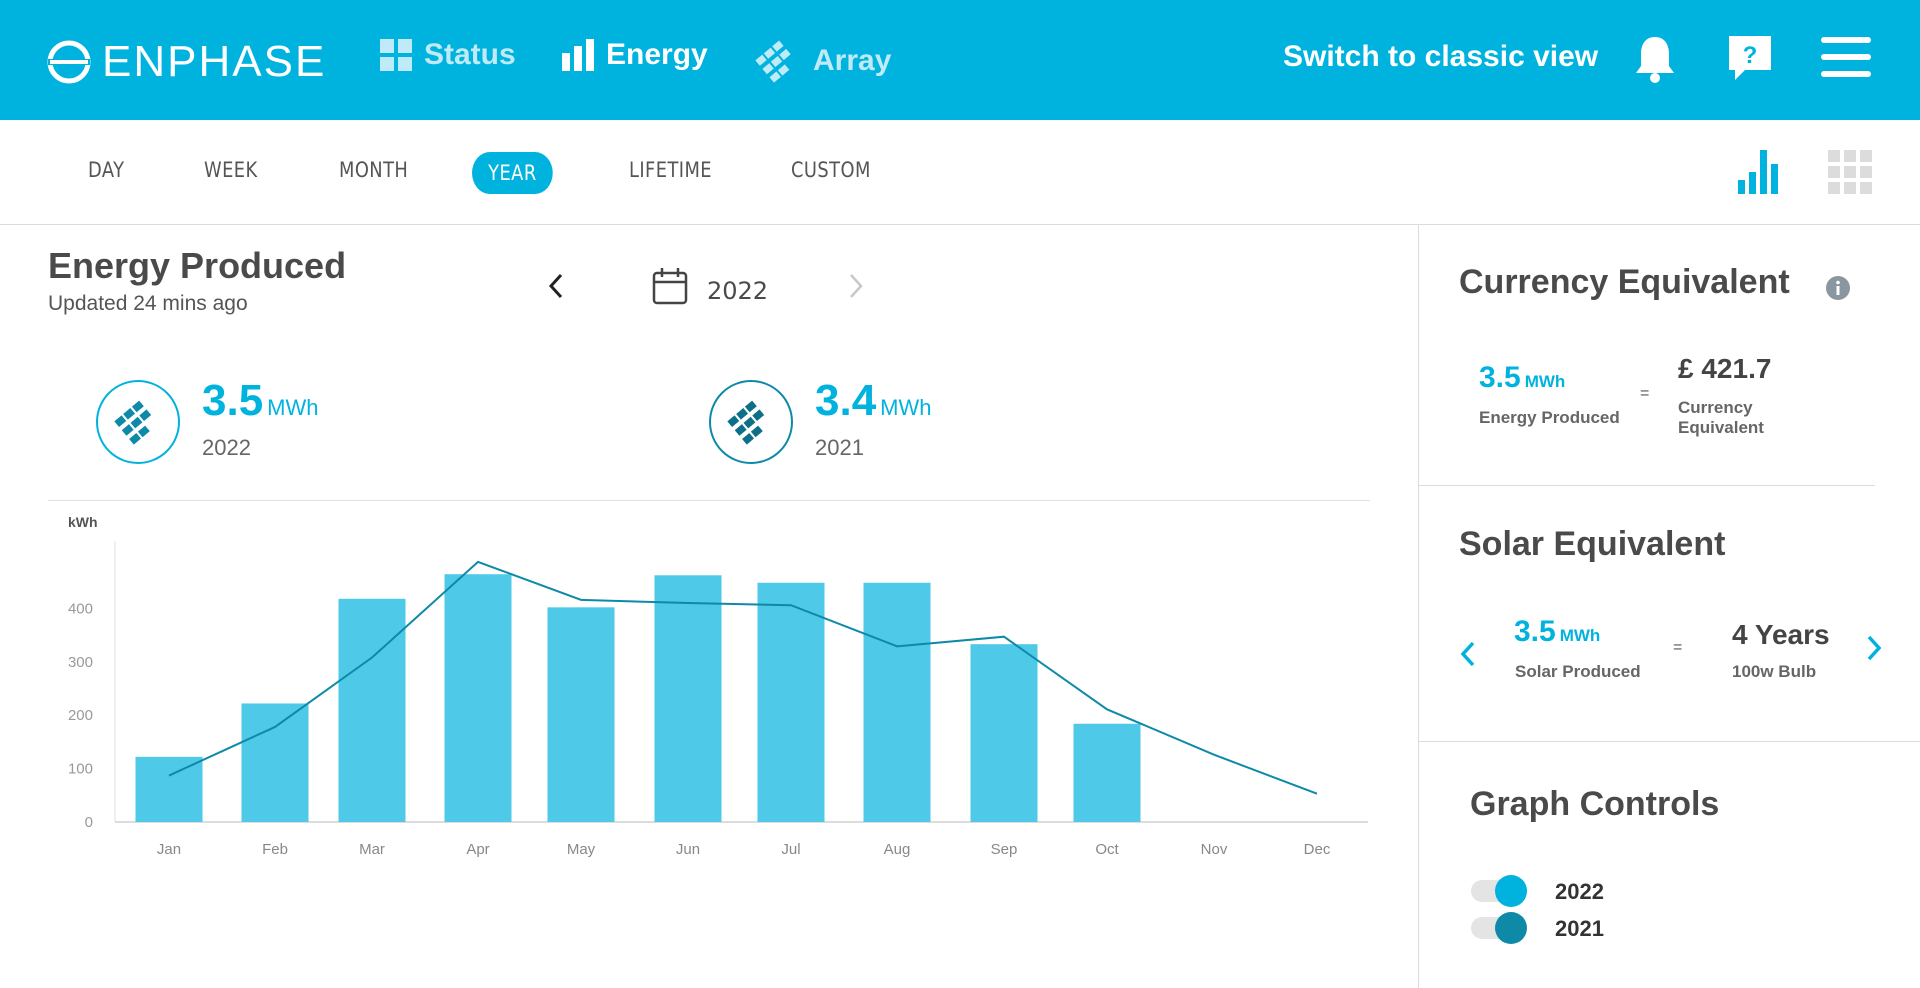 The height and width of the screenshot is (988, 1920). What do you see at coordinates (1655, 59) in the screenshot?
I see `bell-icon` at bounding box center [1655, 59].